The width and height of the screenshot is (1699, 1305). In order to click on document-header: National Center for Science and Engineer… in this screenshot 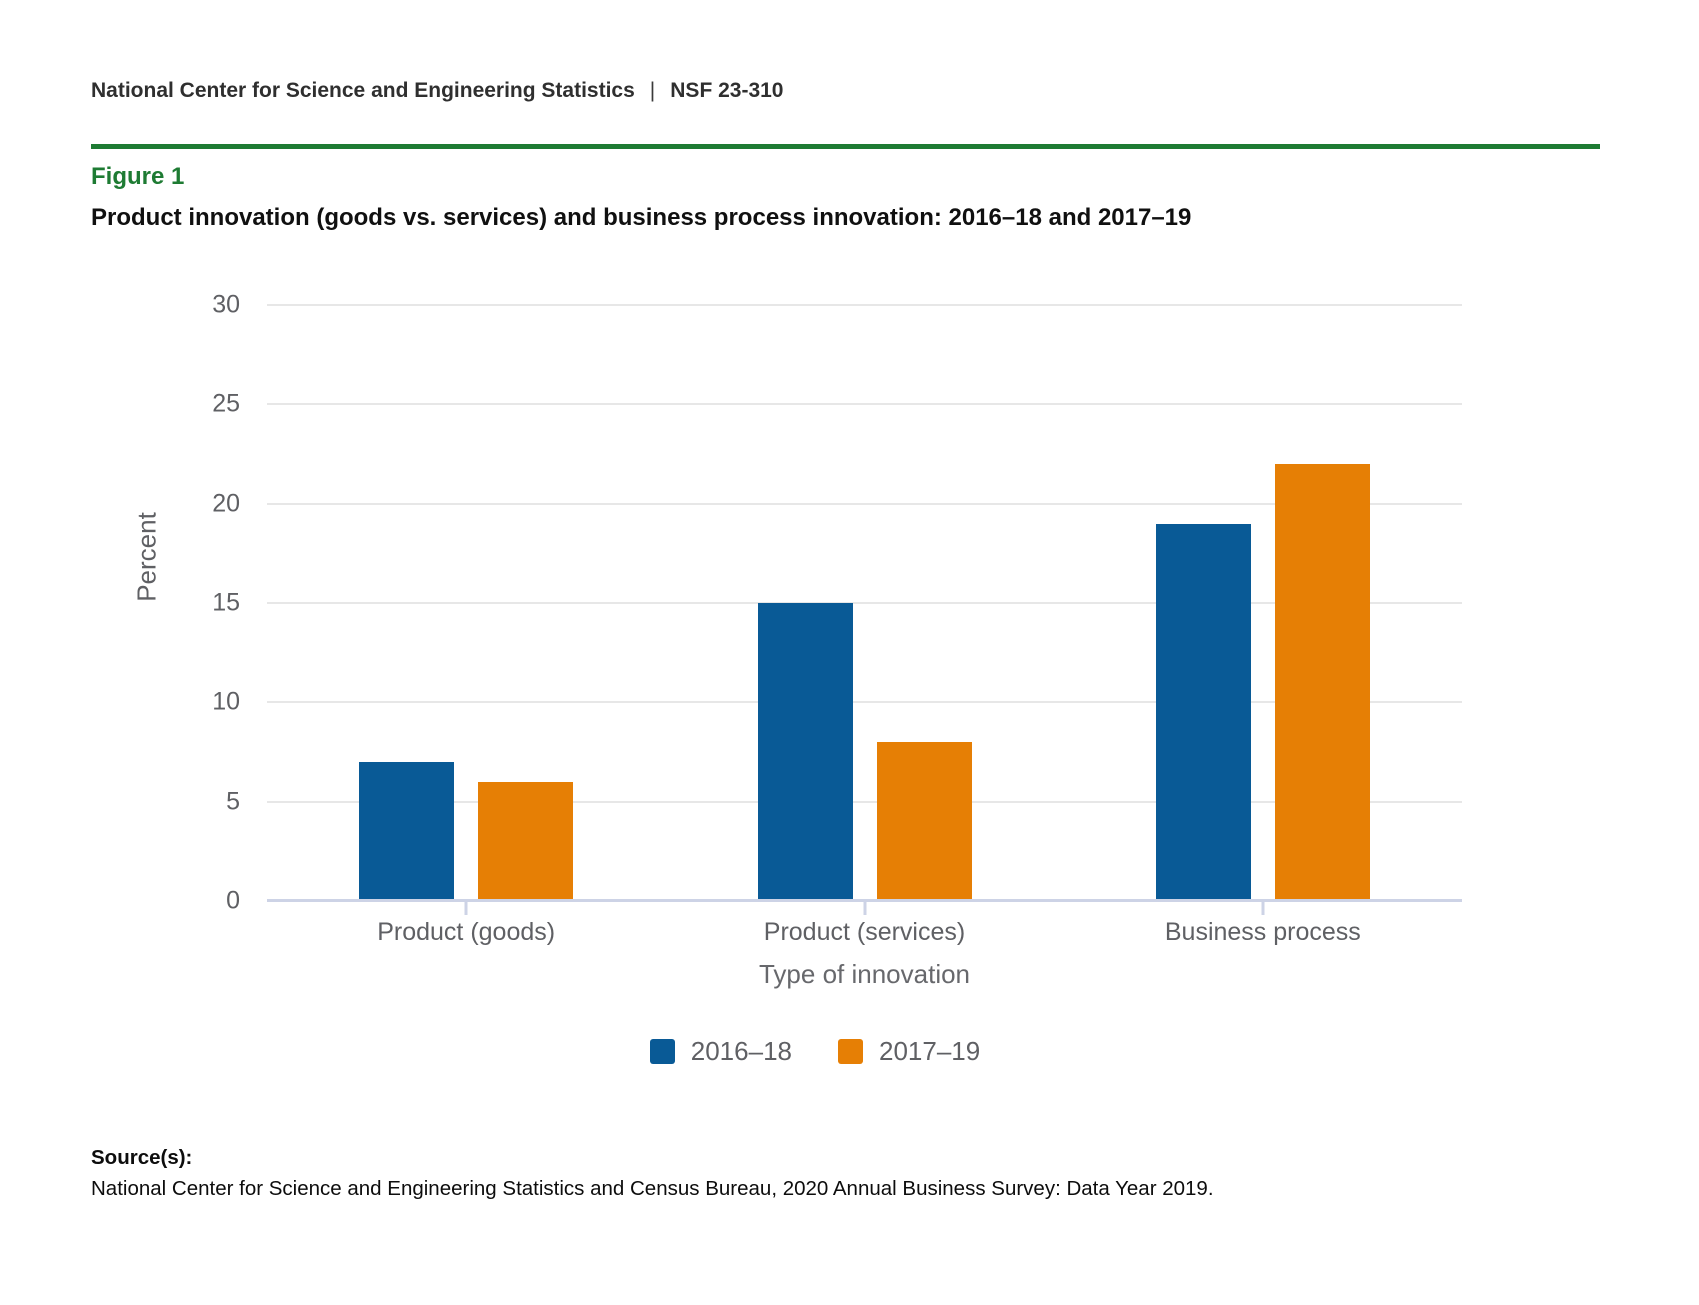, I will do `click(437, 91)`.